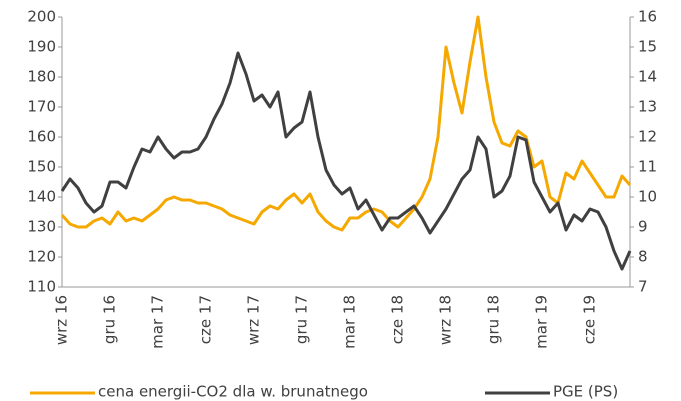  Describe the element at coordinates (41, 167) in the screenshot. I see `y-tick-label: 150` at that location.